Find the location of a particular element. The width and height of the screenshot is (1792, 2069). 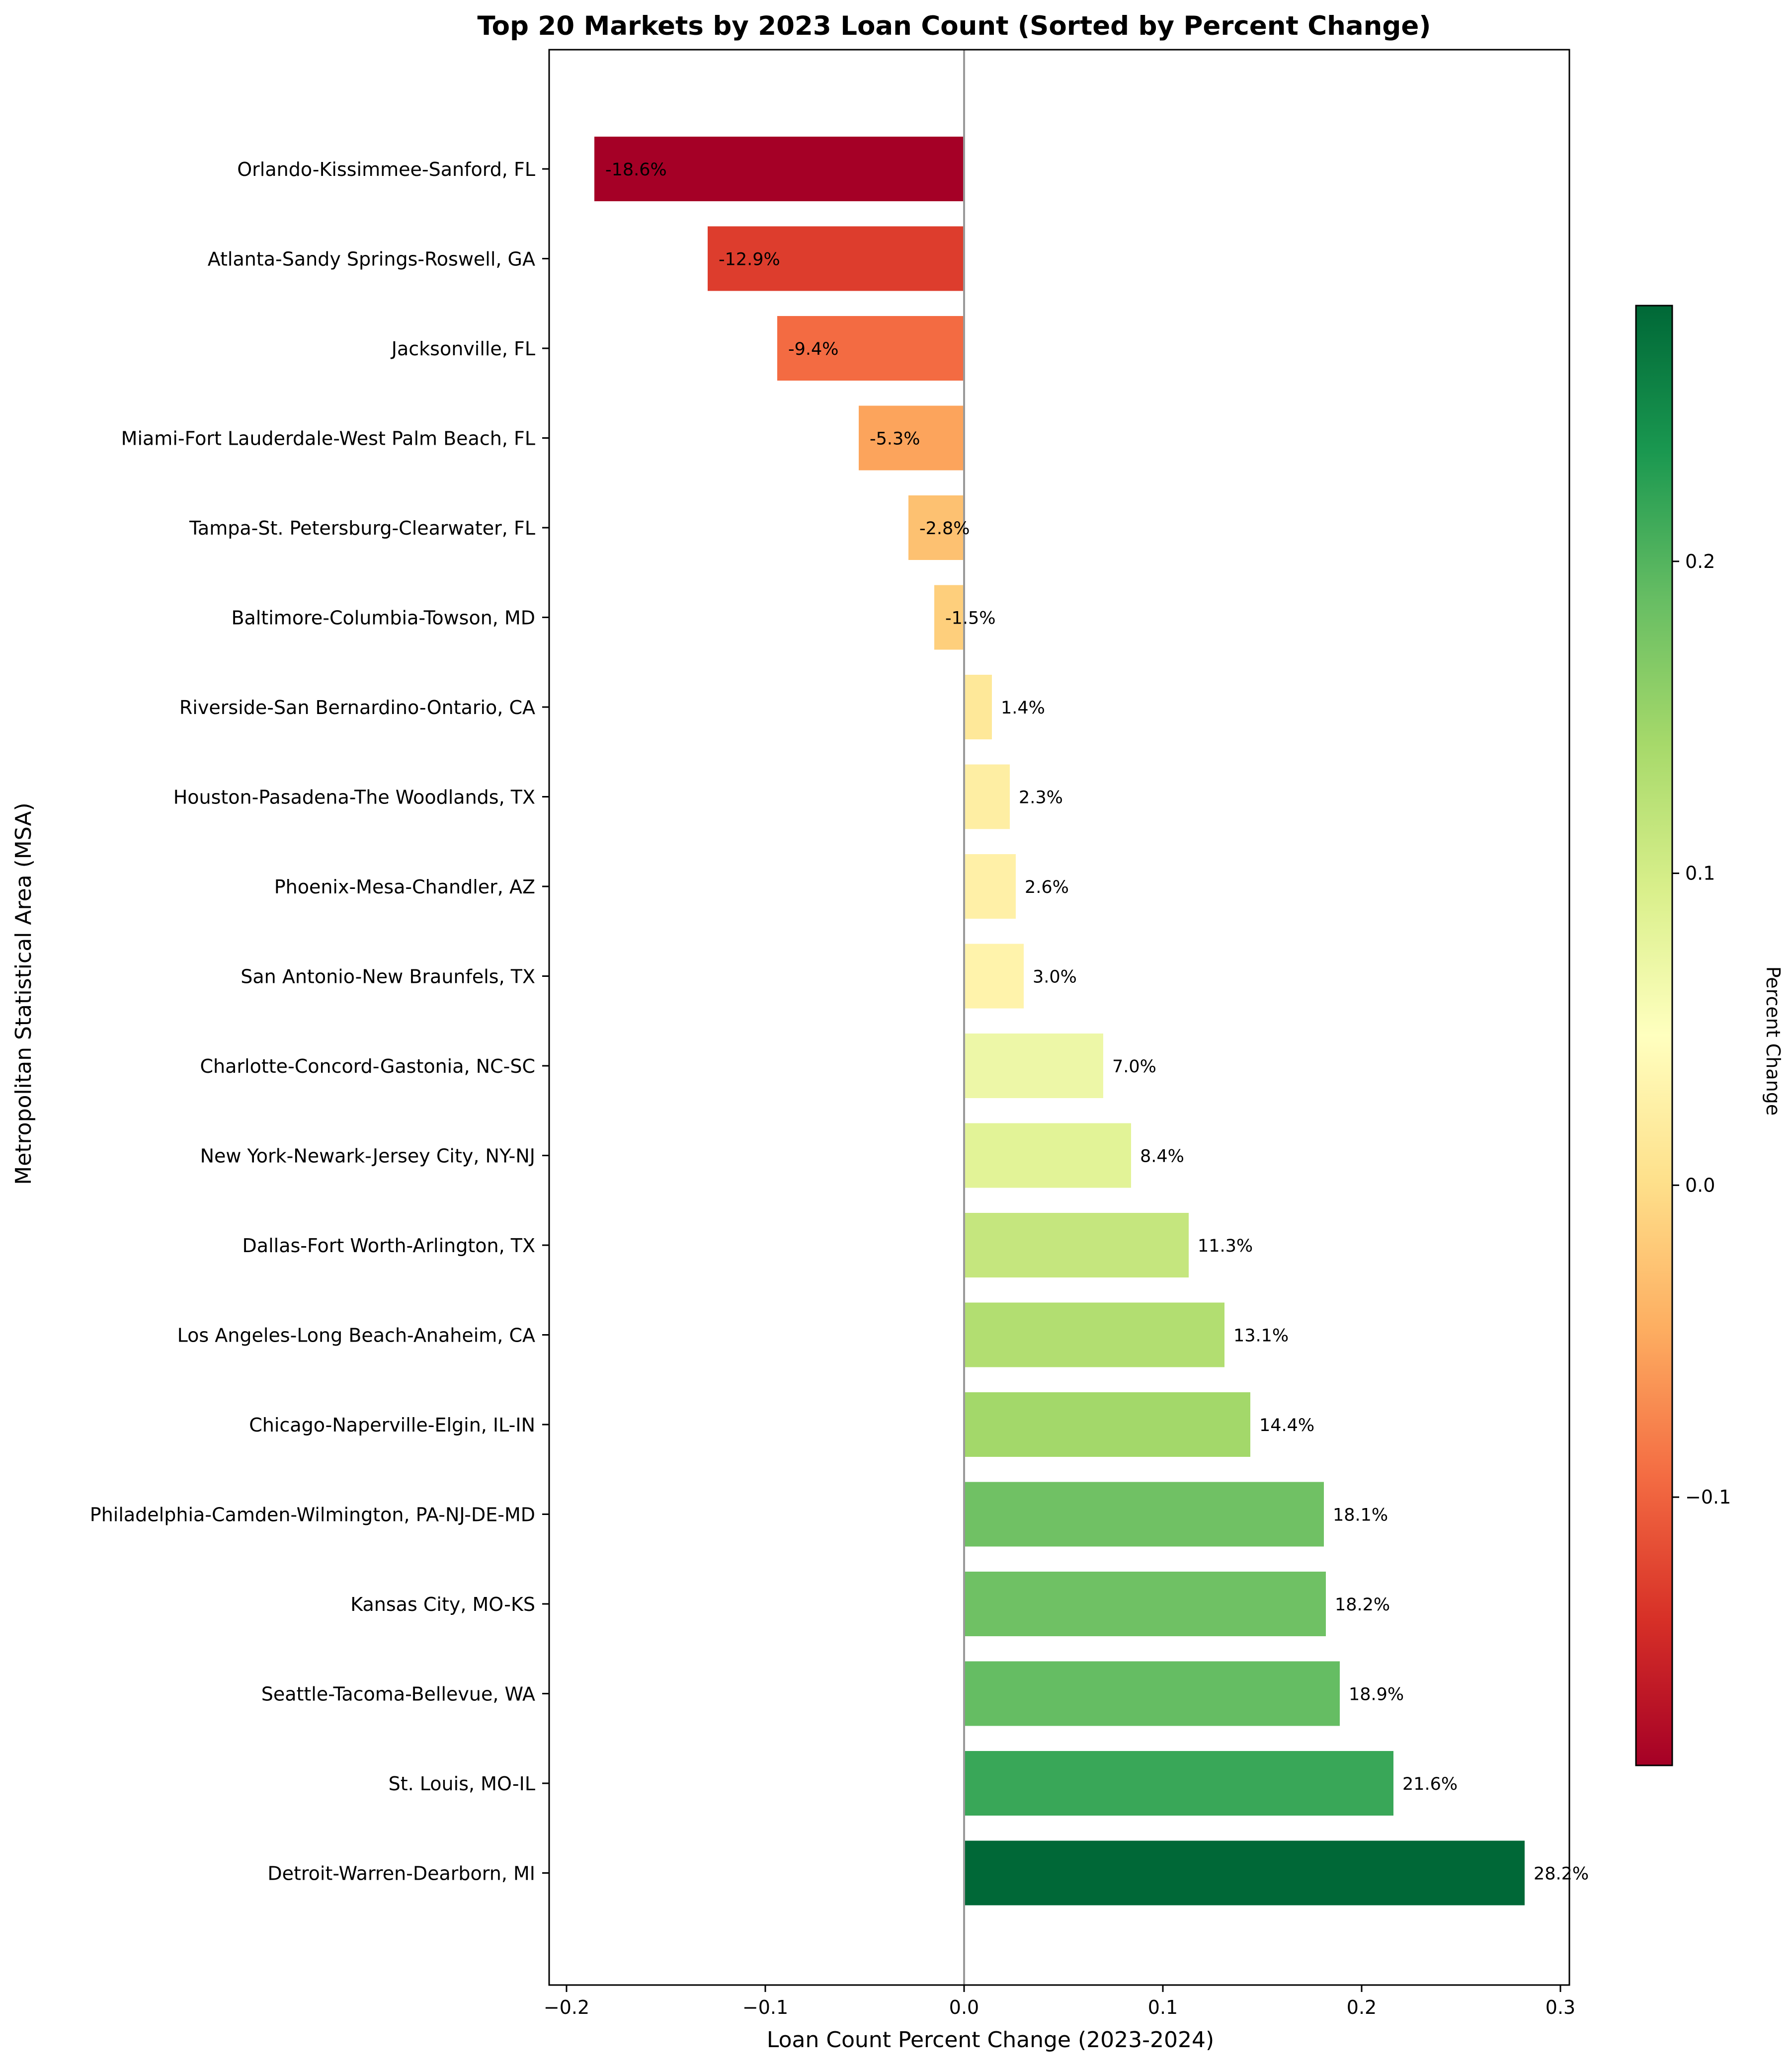

y-tick-label: San Antonio-New Braunfels, TX is located at coordinates (388, 977).